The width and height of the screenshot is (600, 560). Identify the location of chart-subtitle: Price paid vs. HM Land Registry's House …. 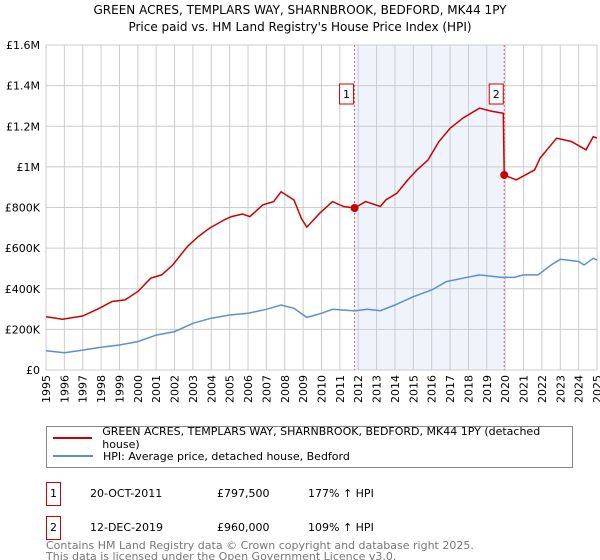
(300, 27).